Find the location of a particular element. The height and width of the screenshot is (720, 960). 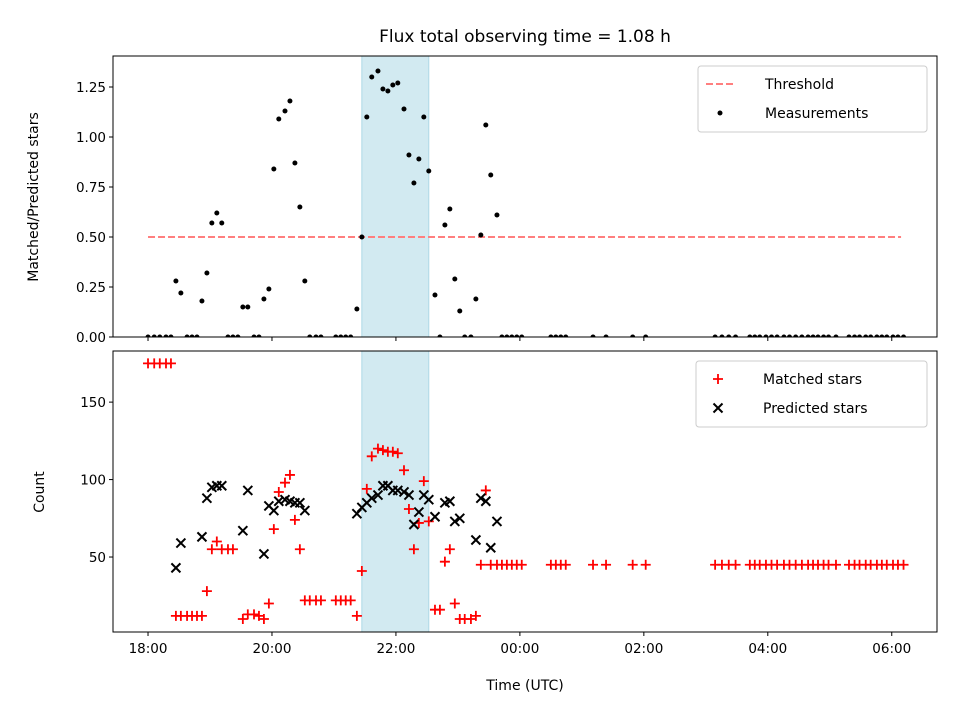

y-tick-label: 0.75 is located at coordinates (91, 188).